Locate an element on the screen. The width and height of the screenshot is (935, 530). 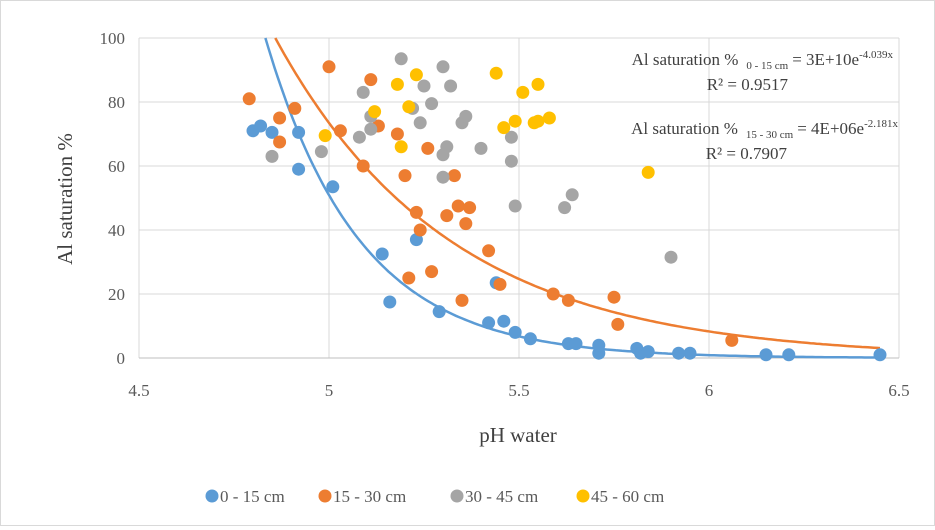
equation-subscript: 15 - 30 cm is located at coordinates (770, 135).